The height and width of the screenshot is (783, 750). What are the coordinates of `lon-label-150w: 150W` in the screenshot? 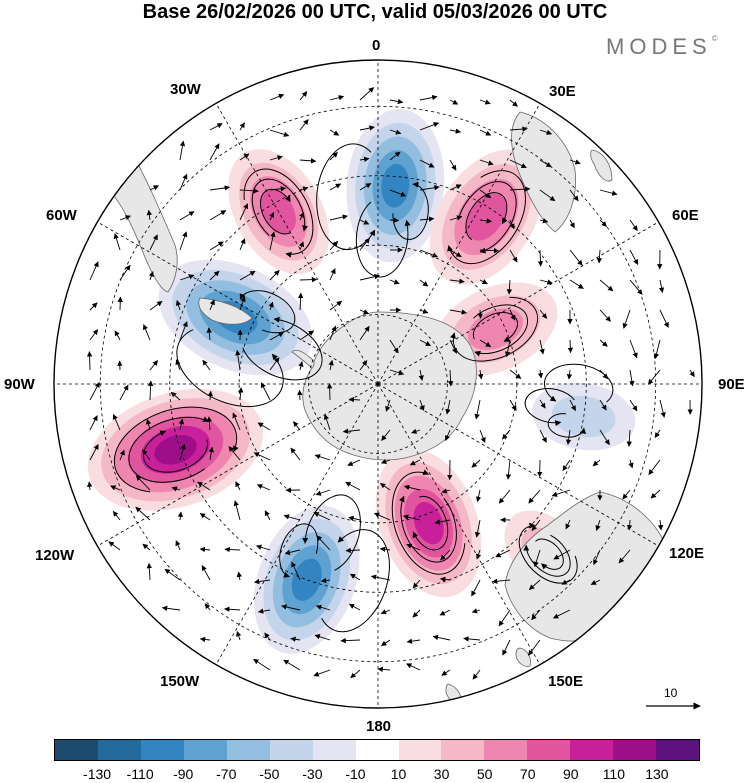 It's located at (180, 681).